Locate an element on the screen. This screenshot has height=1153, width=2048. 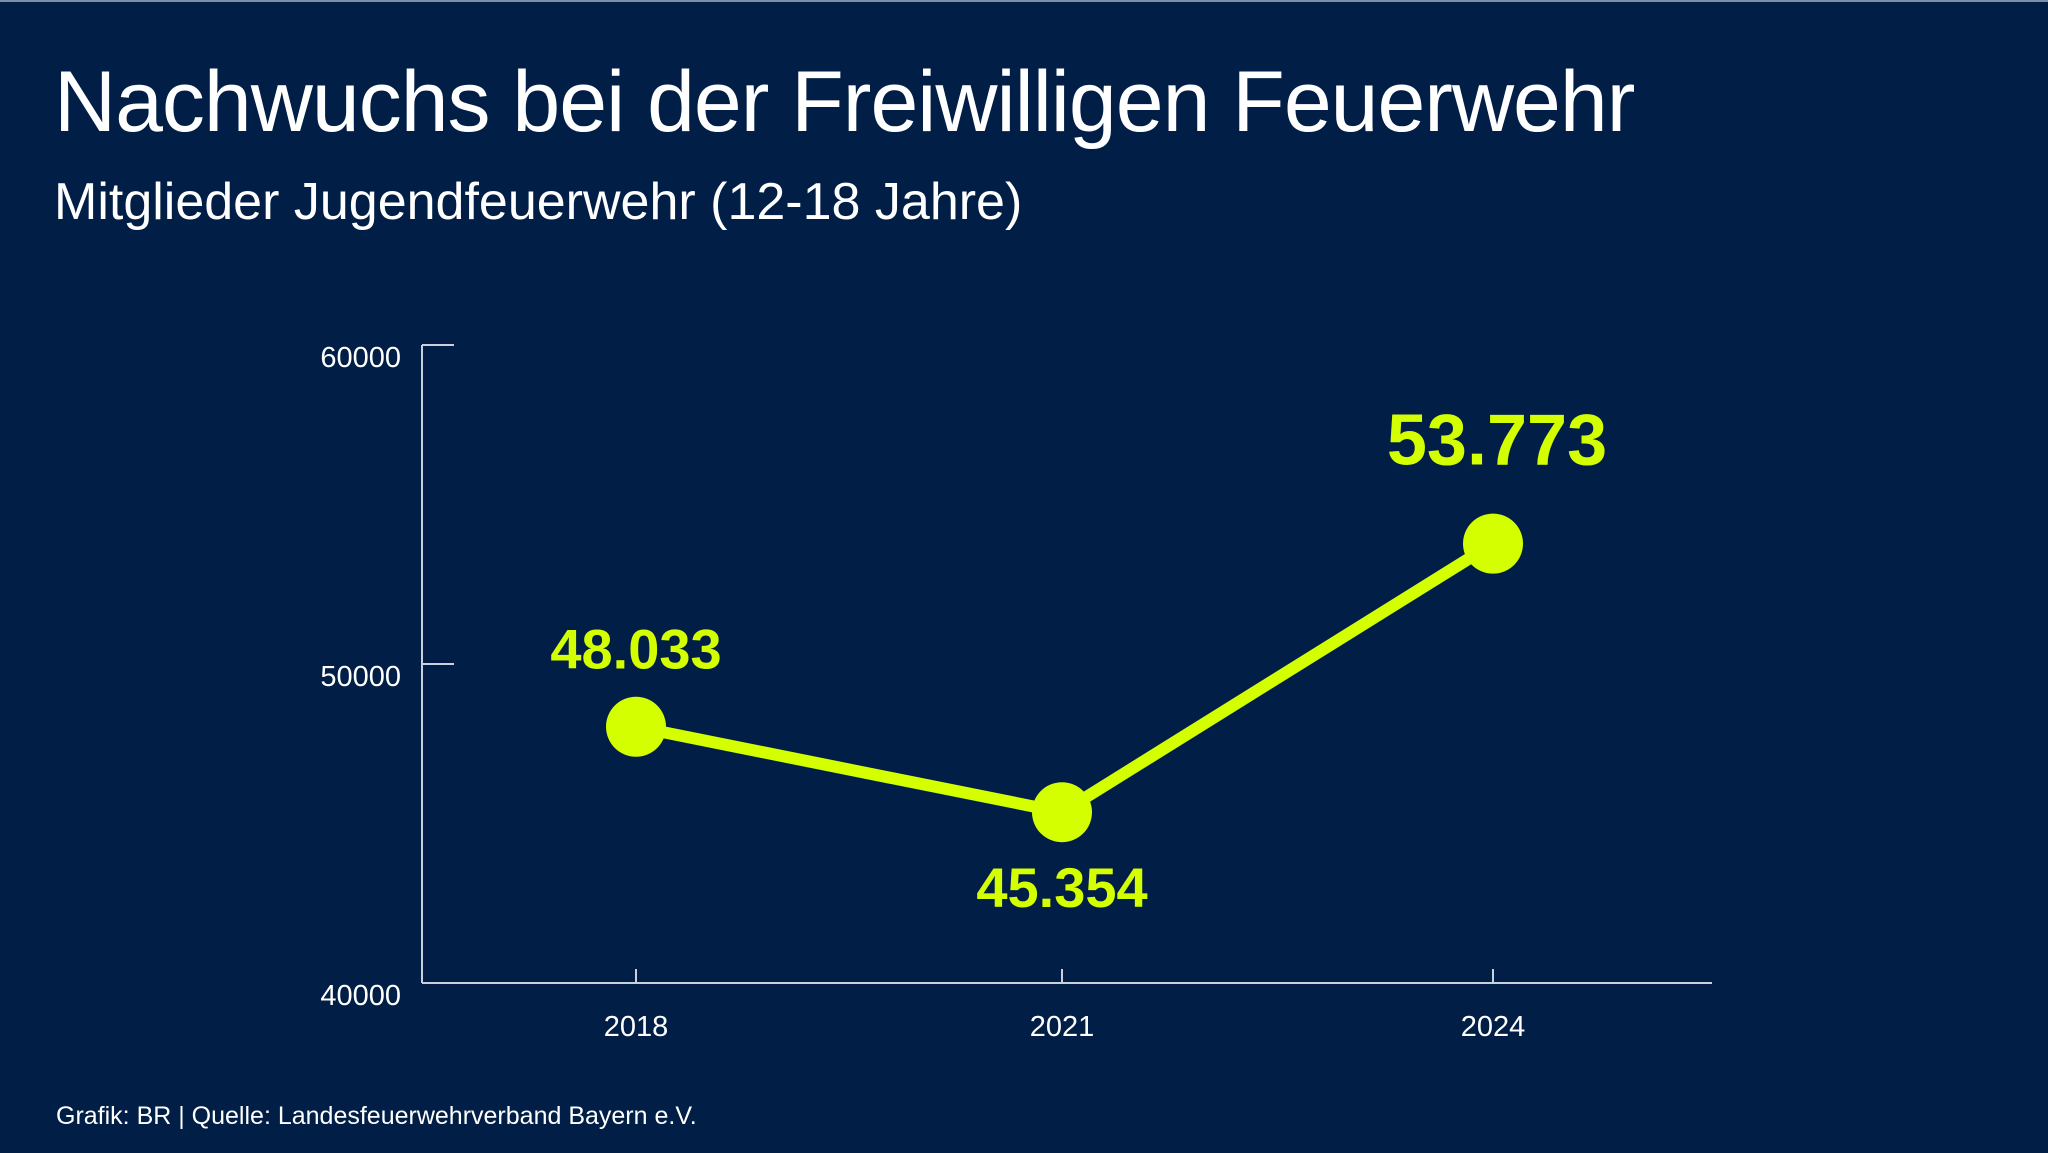
chart-subtitle: Mitglieder Jugendfeuerwehr (12-18 Jahre) is located at coordinates (538, 202).